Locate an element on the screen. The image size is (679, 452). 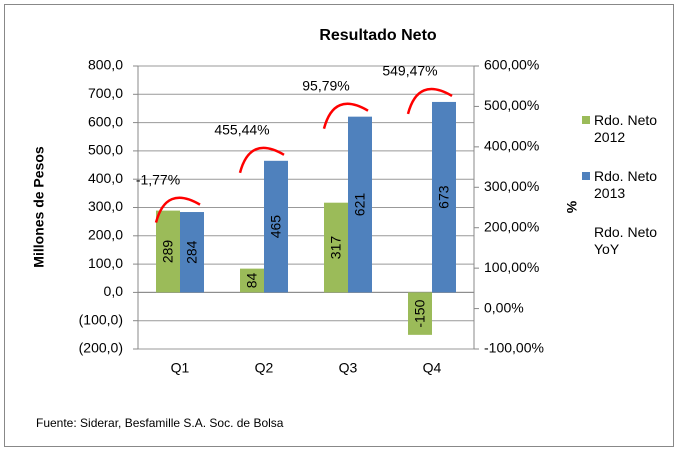
y2-tick-label: 500,00% is located at coordinates (511, 105).